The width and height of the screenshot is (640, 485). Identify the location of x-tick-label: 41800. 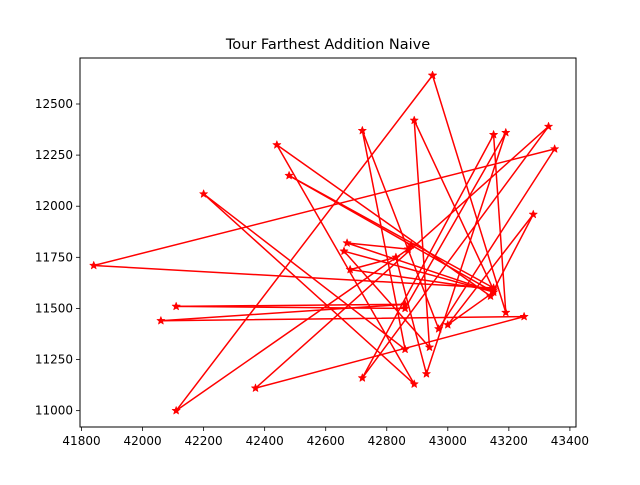
(81, 441).